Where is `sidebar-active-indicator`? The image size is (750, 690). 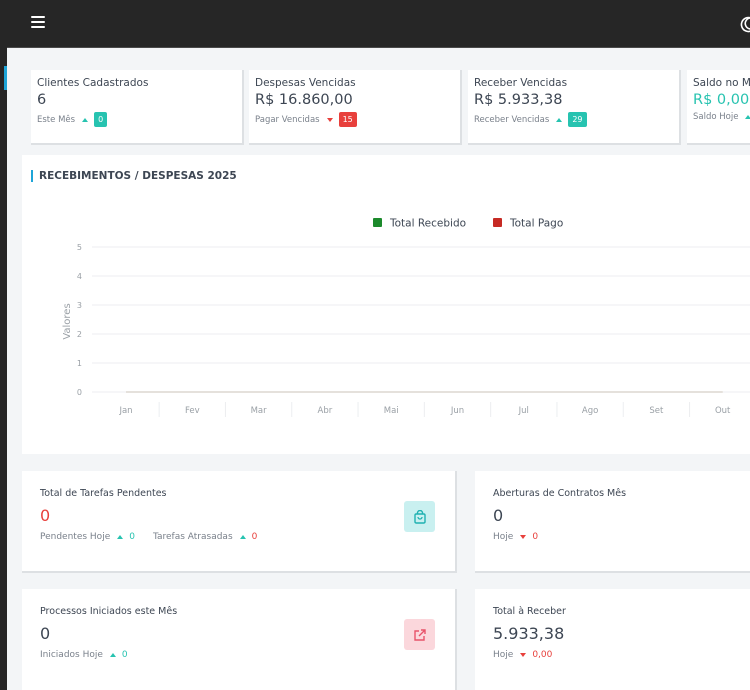
sidebar-active-indicator is located at coordinates (5, 78).